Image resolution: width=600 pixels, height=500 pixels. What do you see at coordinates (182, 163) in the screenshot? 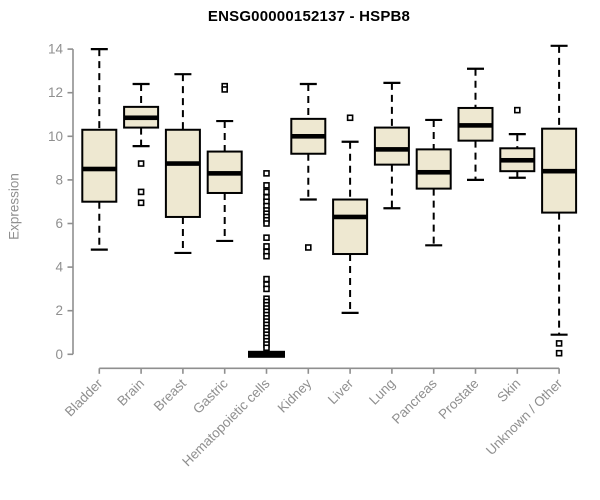
I see `median-breast` at bounding box center [182, 163].